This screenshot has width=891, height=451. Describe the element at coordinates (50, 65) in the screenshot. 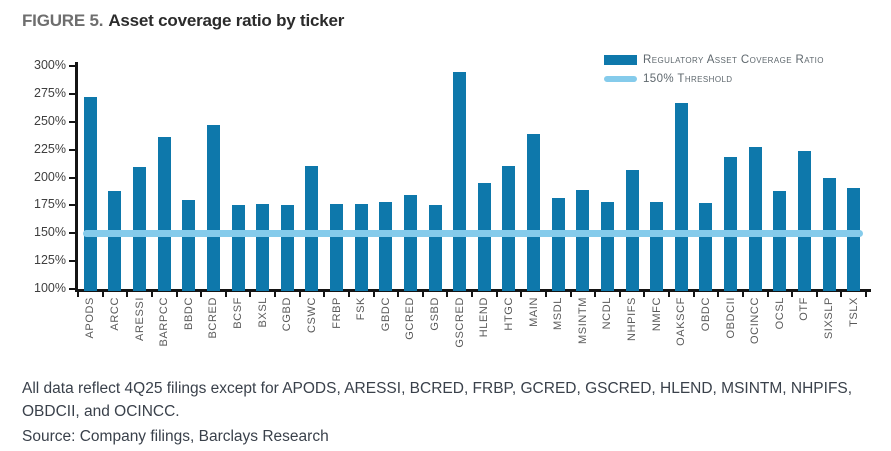

I see `y-tick-label: 300%` at that location.